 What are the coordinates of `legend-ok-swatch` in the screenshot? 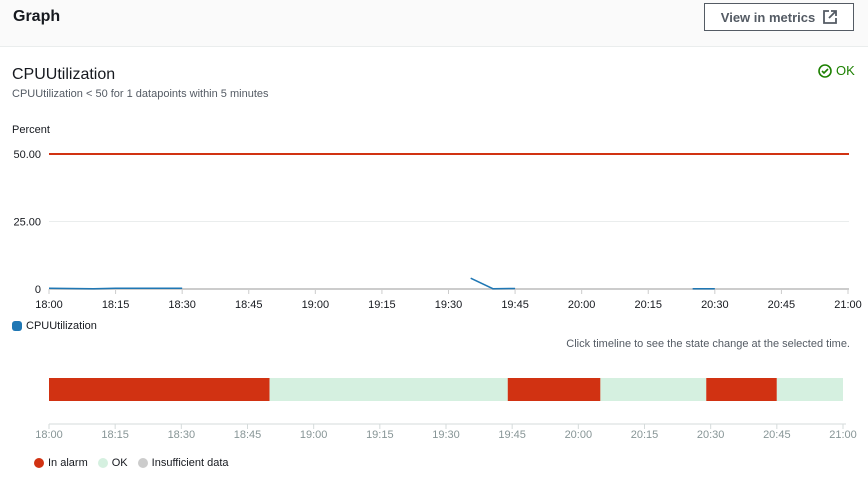 It's located at (102, 463).